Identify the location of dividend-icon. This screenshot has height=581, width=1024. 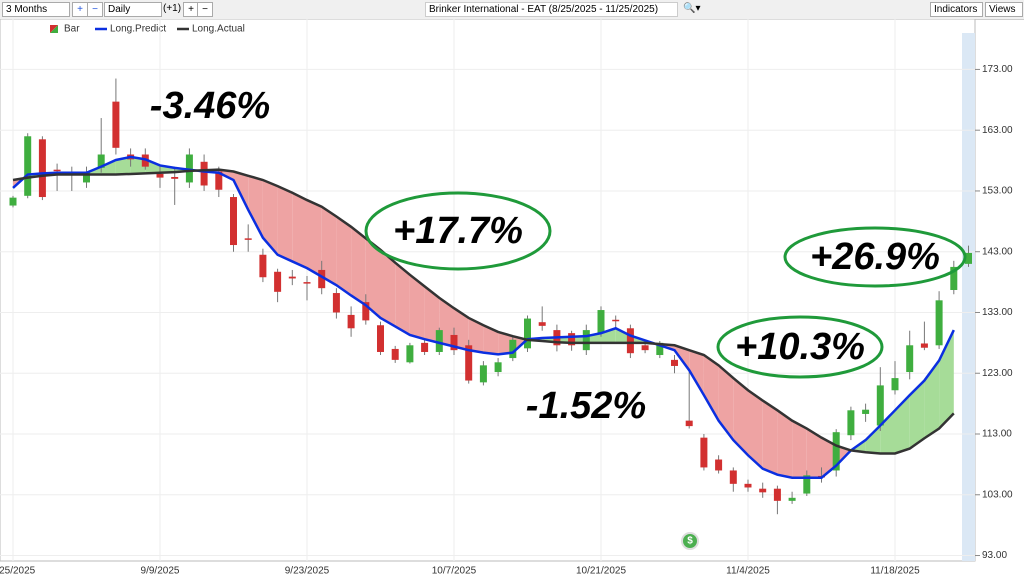
(690, 541).